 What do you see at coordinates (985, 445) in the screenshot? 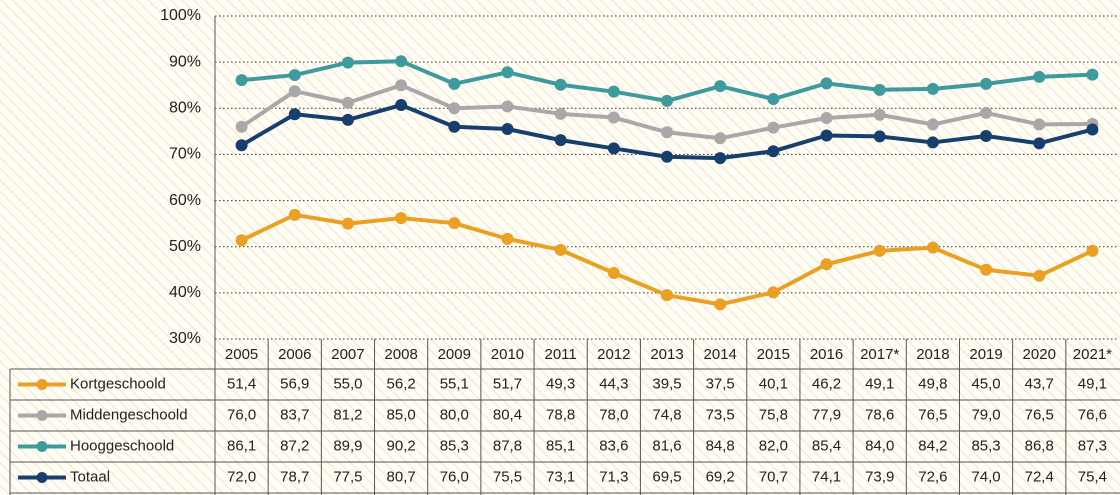
I see `data-label: 85,3` at bounding box center [985, 445].